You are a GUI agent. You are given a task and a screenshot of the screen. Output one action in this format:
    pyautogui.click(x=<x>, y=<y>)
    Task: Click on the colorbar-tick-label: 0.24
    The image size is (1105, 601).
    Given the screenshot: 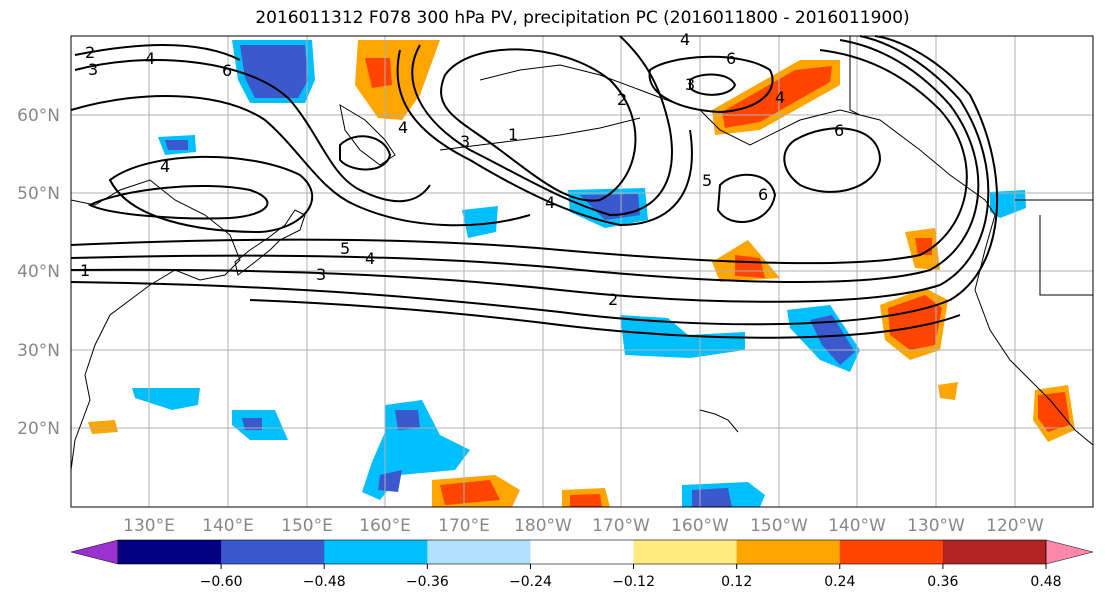 What is the action you would take?
    pyautogui.click(x=839, y=582)
    